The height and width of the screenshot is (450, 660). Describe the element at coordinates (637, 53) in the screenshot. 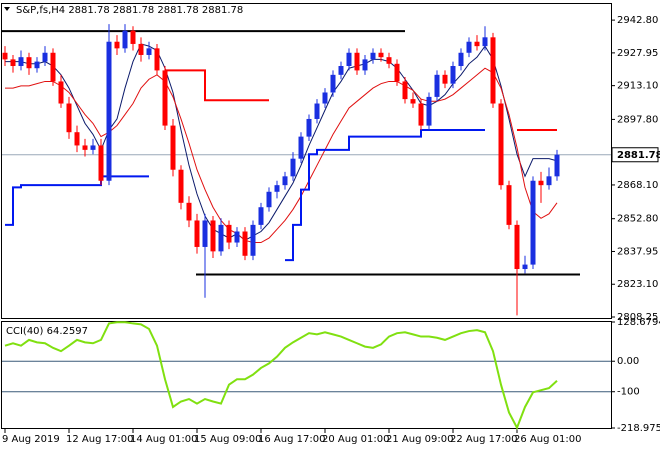

I see `y-tick-label: 2927.95` at that location.